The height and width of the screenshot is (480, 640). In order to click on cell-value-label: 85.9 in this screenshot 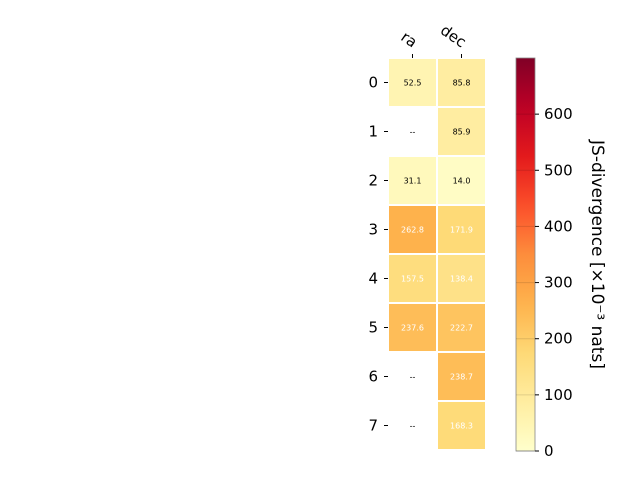, I will do `click(462, 132)`.